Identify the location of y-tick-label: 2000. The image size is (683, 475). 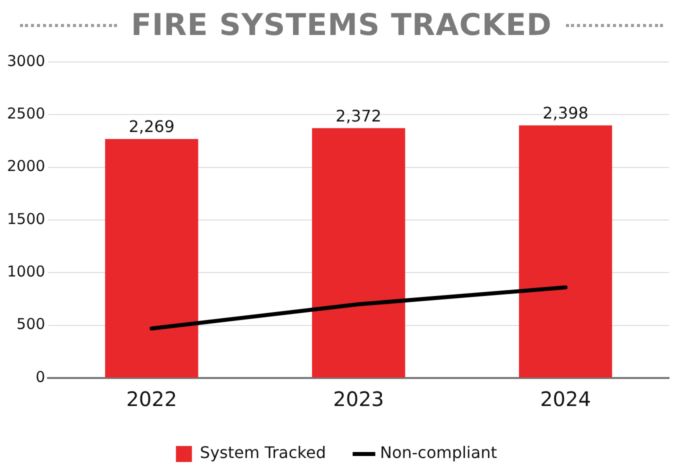
(26, 166).